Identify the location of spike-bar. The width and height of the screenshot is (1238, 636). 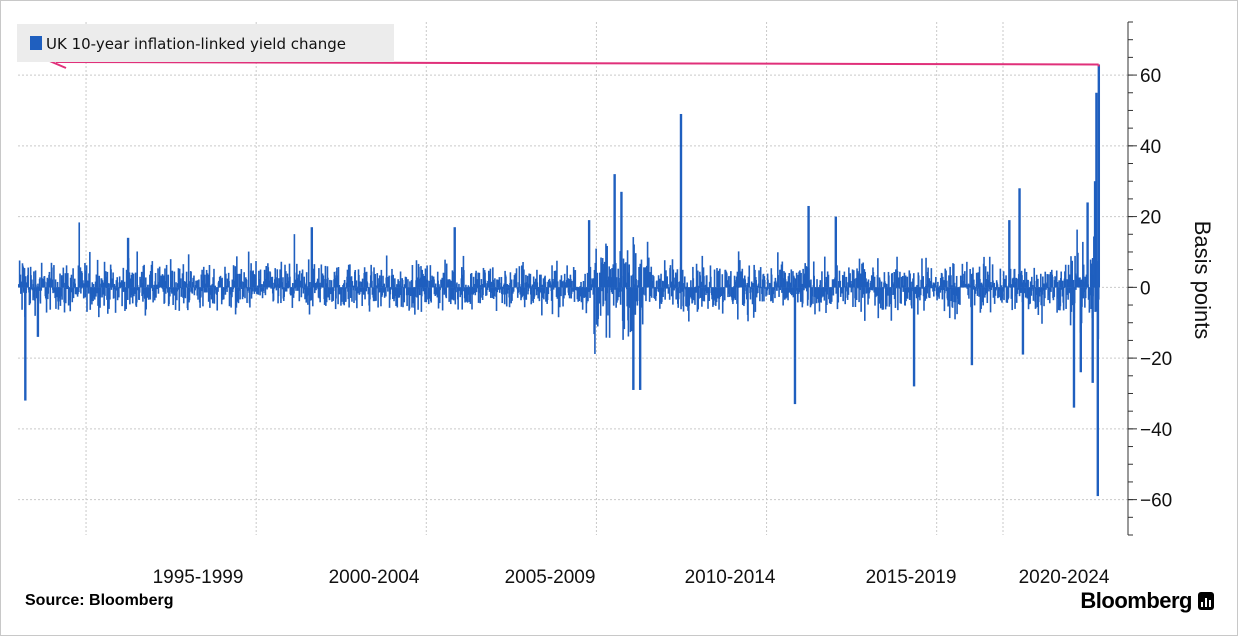
(1074, 347).